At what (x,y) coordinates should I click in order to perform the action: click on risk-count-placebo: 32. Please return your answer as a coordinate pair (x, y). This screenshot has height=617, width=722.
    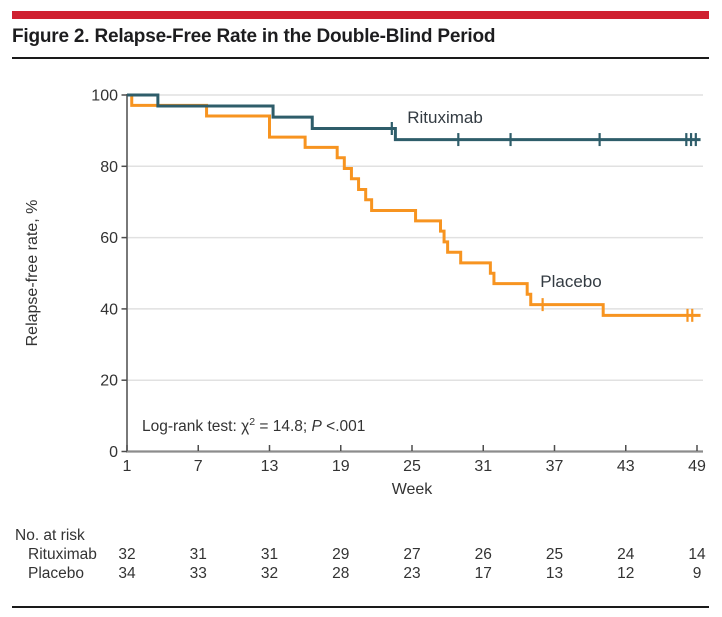
    Looking at the image, I should click on (269, 573).